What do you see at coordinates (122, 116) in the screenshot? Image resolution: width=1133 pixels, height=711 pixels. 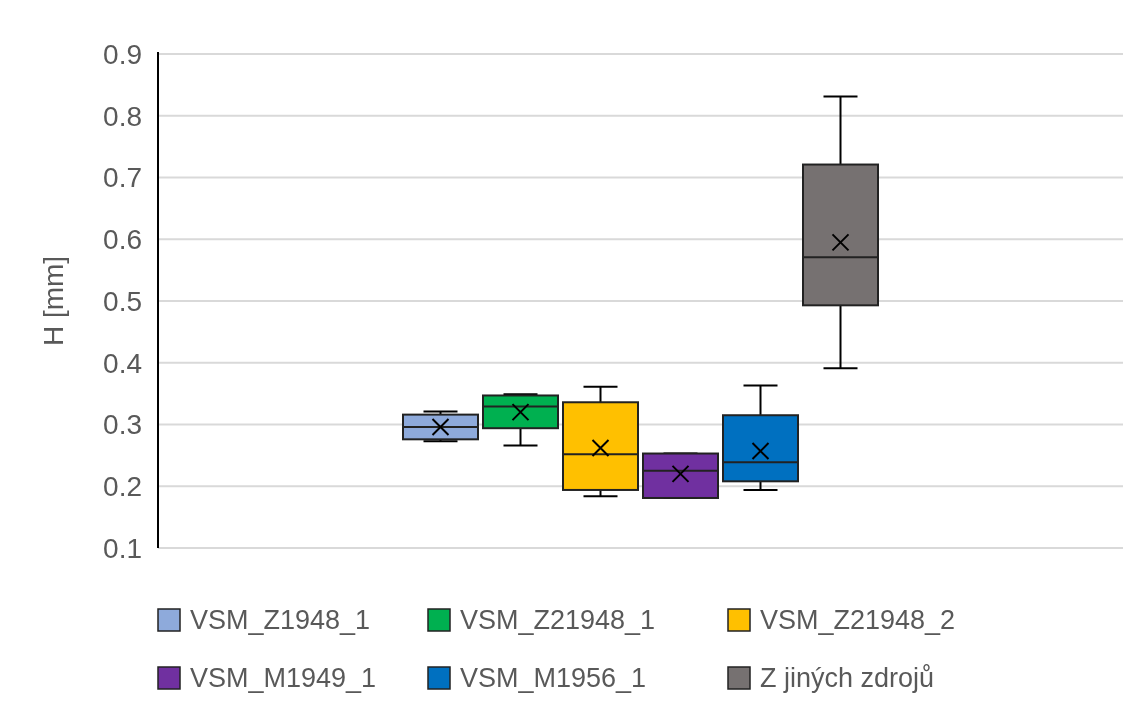 I see `y-tick-label: 0.8` at bounding box center [122, 116].